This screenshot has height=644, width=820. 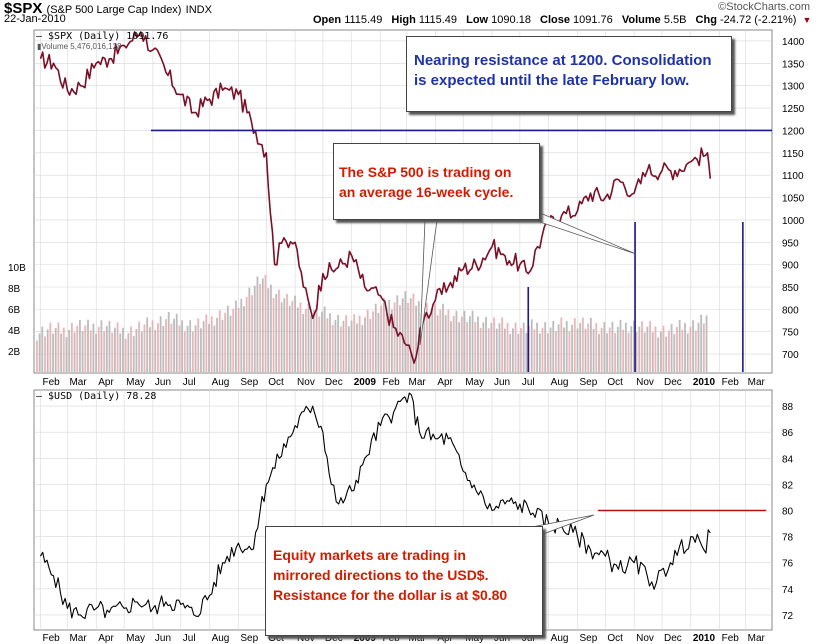 What do you see at coordinates (790, 243) in the screenshot?
I see `price-tick-label: 950` at bounding box center [790, 243].